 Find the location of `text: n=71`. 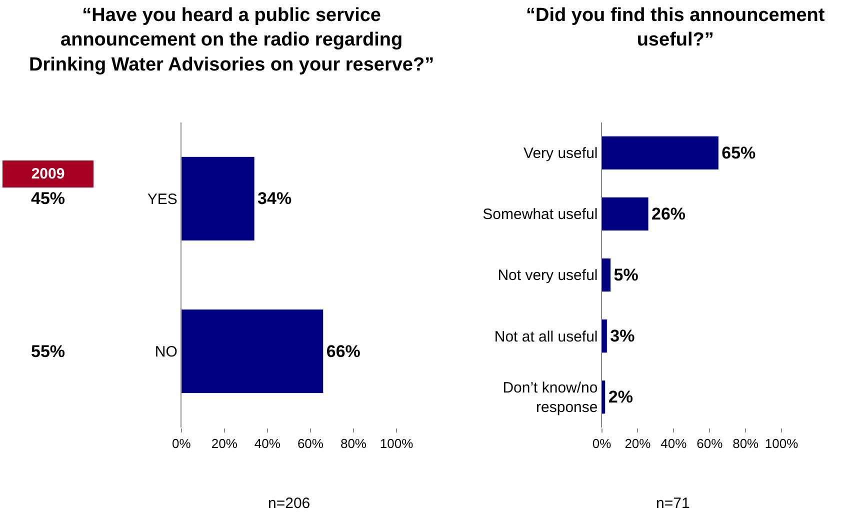

text: n=71 is located at coordinates (673, 503).